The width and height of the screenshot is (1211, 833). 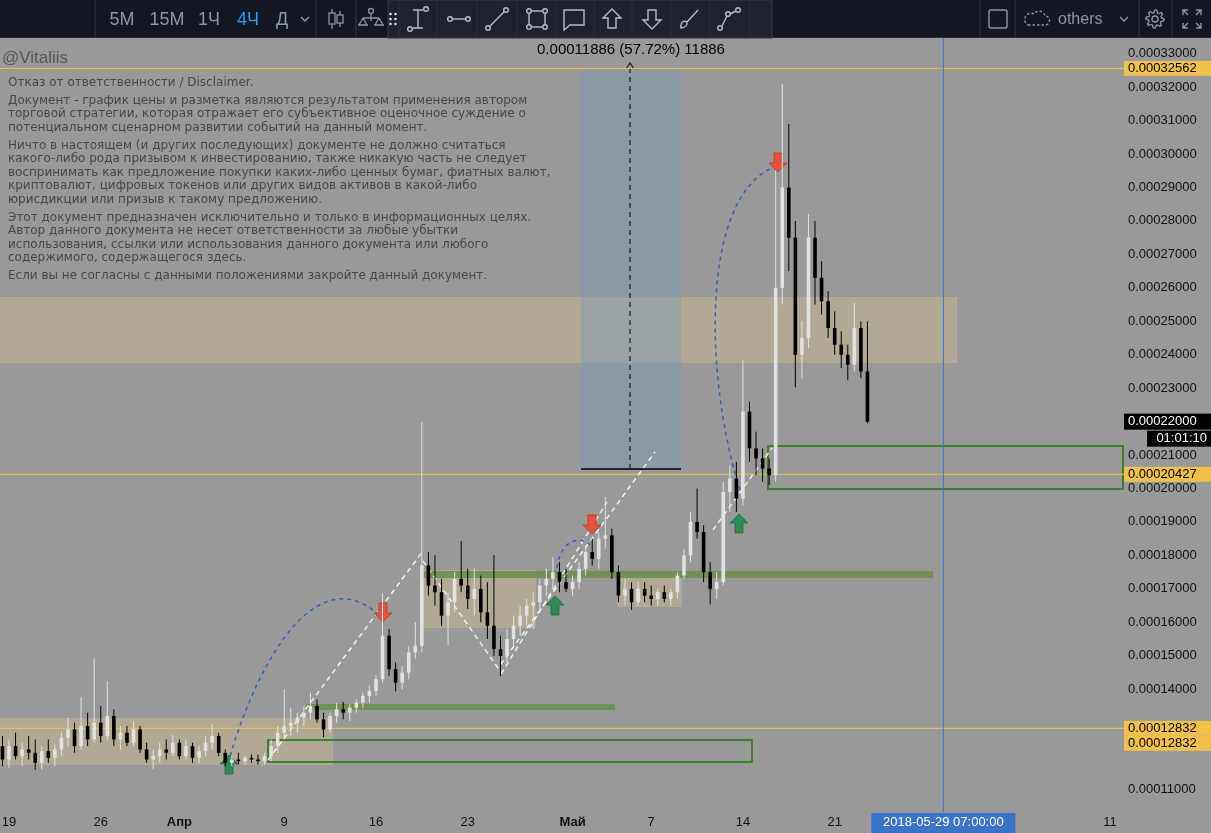 What do you see at coordinates (282, 18) in the screenshot?
I see `text: Д` at bounding box center [282, 18].